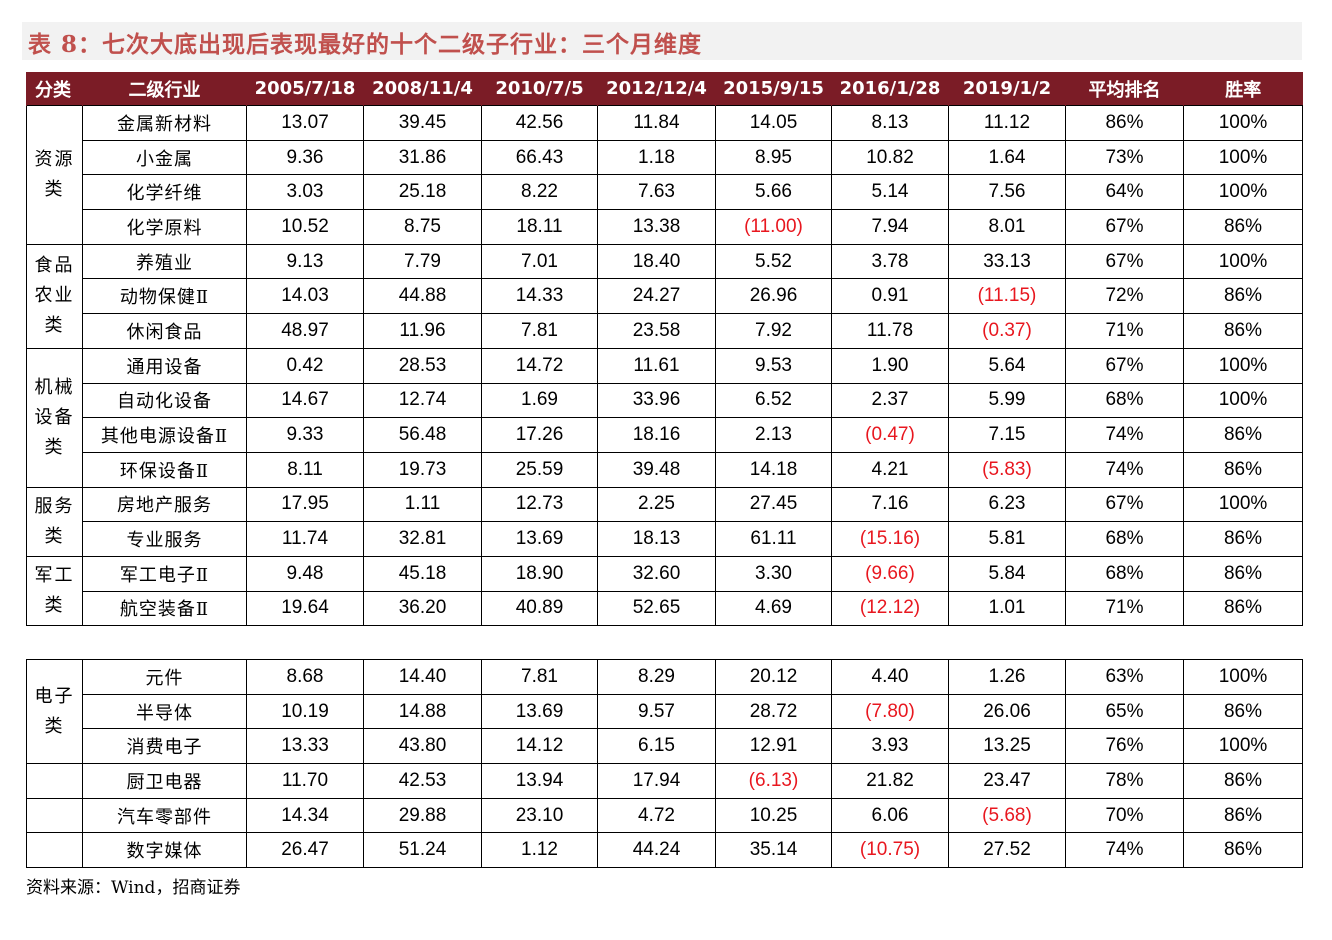  I want to click on value-cell: 1.01, so click(1007, 608).